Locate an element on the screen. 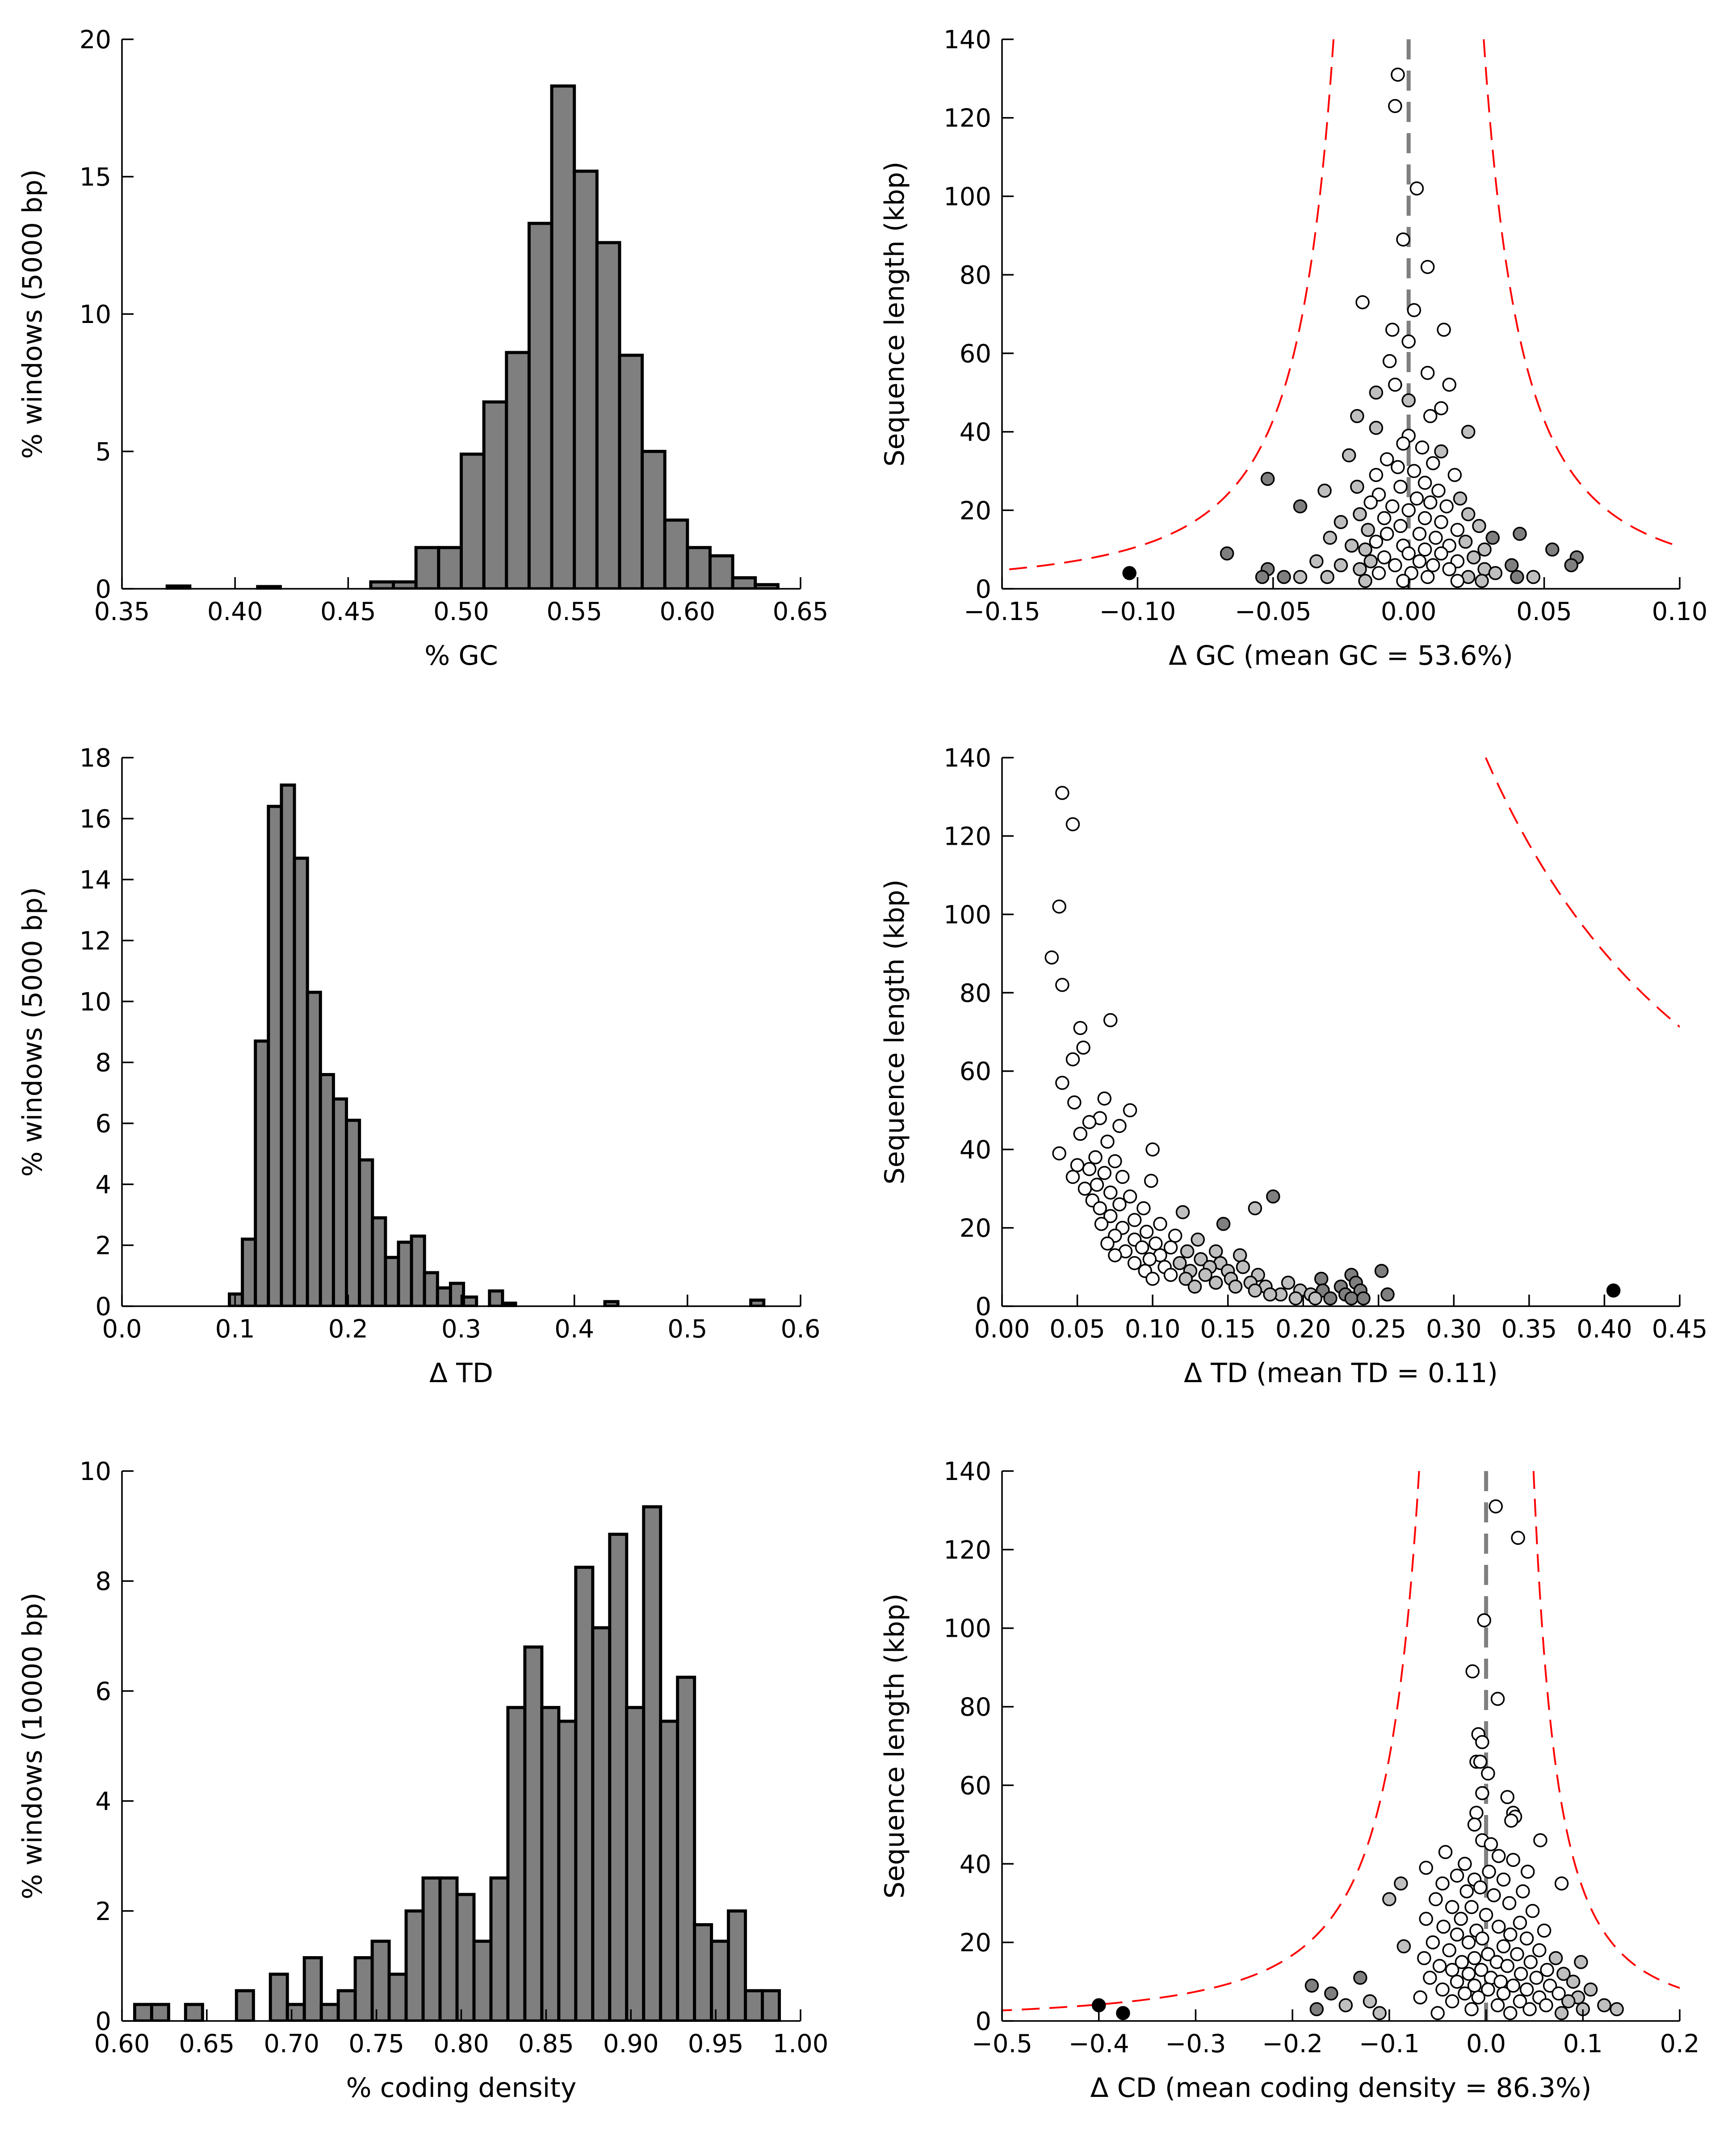 The width and height of the screenshot is (1736, 2138). y-tick-label: 18 is located at coordinates (95, 759).